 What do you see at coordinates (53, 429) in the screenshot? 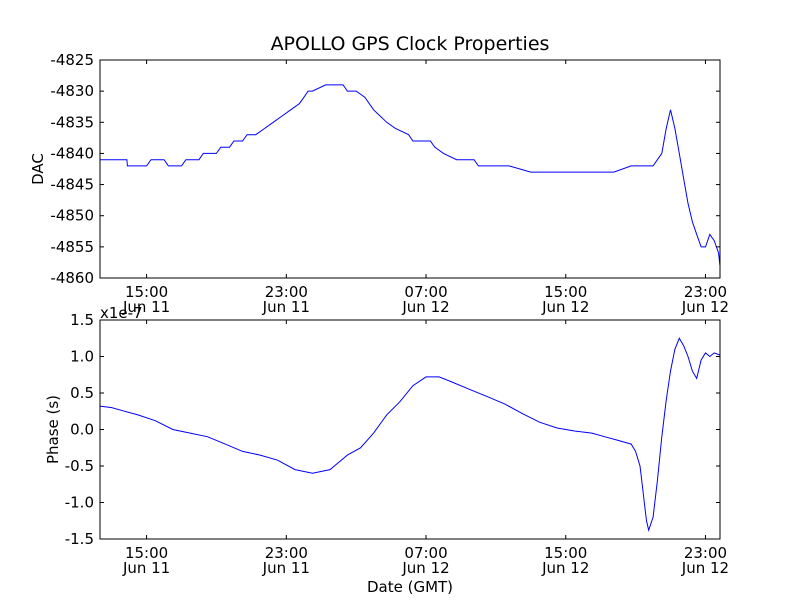
I see `y-axis-label: Phase (s)` at bounding box center [53, 429].